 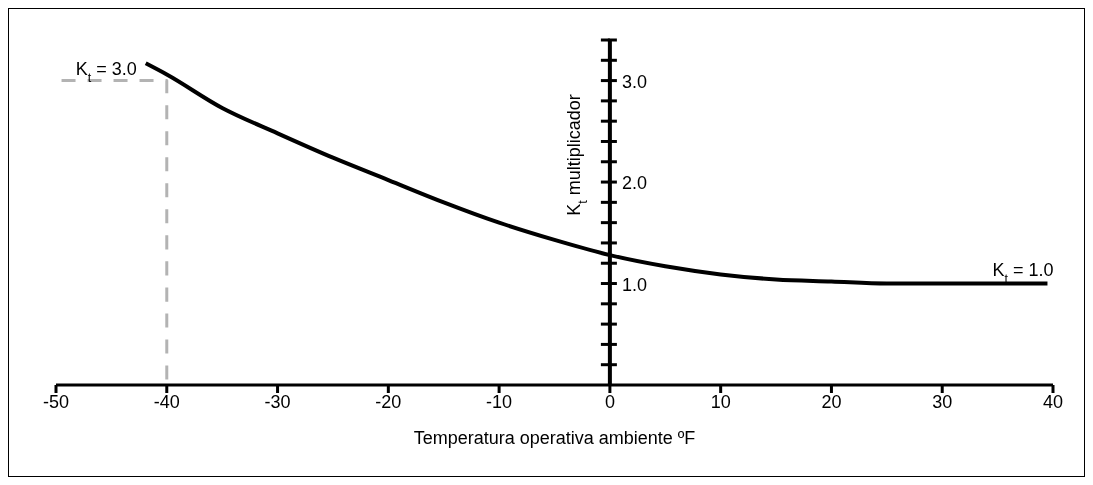 What do you see at coordinates (388, 401) in the screenshot?
I see `x-tick-label: -20` at bounding box center [388, 401].